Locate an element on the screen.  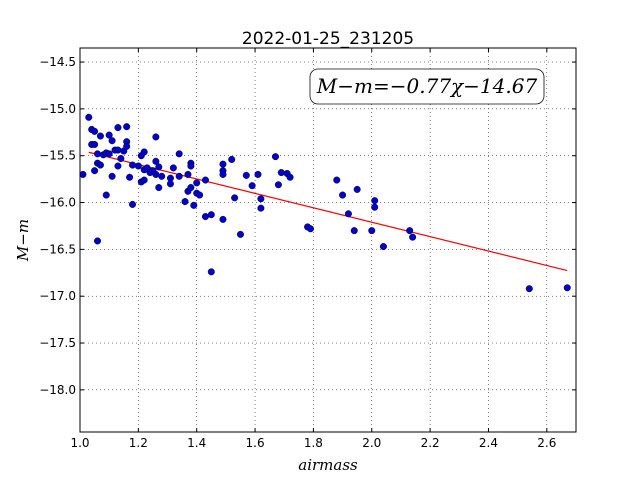
y-tick-label: −15.5 is located at coordinates (57, 156).